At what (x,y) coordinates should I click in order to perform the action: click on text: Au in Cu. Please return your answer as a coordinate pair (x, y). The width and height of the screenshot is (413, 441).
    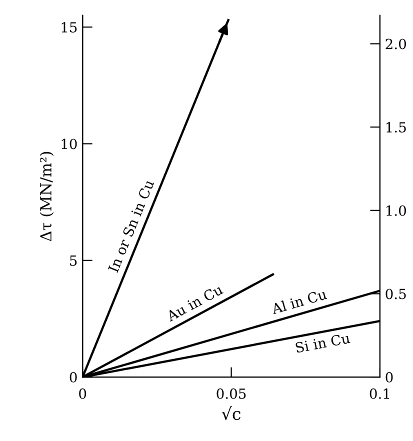
    Looking at the image, I should click on (194, 303).